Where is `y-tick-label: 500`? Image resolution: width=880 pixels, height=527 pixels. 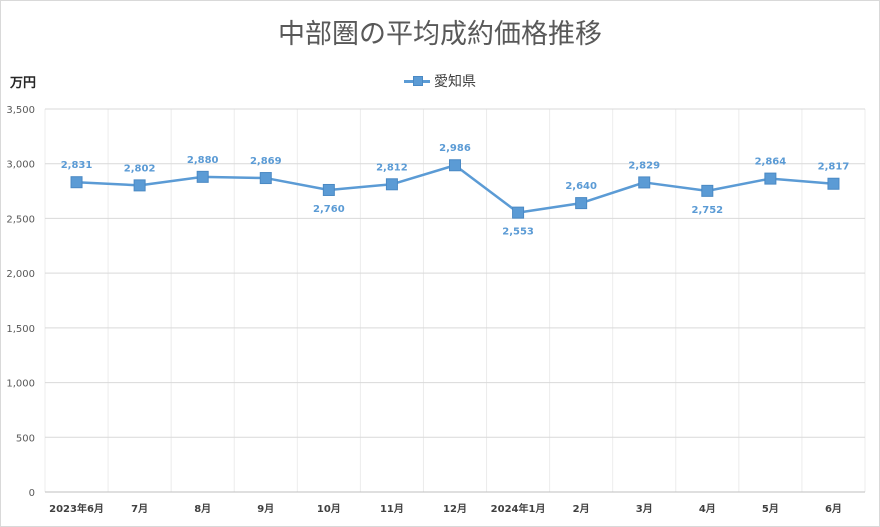
y-tick-label: 500 is located at coordinates (25, 438).